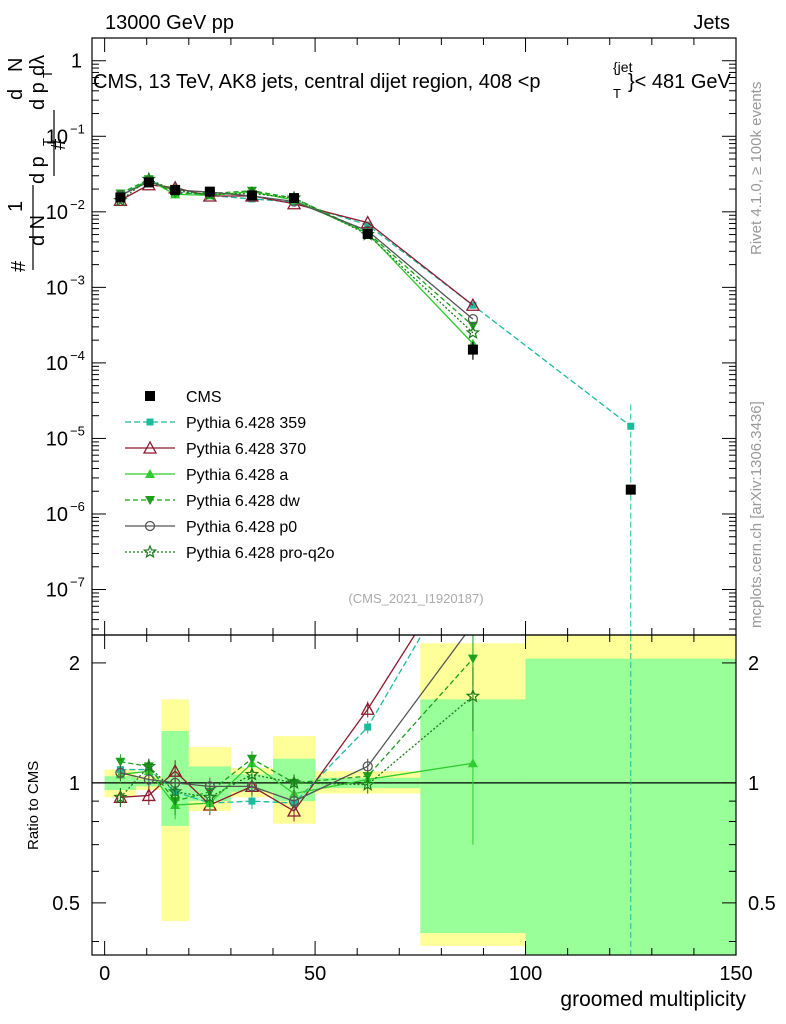 The width and height of the screenshot is (786, 1024). Describe the element at coordinates (711, 23) in the screenshot. I see `header-right: Jets` at that location.